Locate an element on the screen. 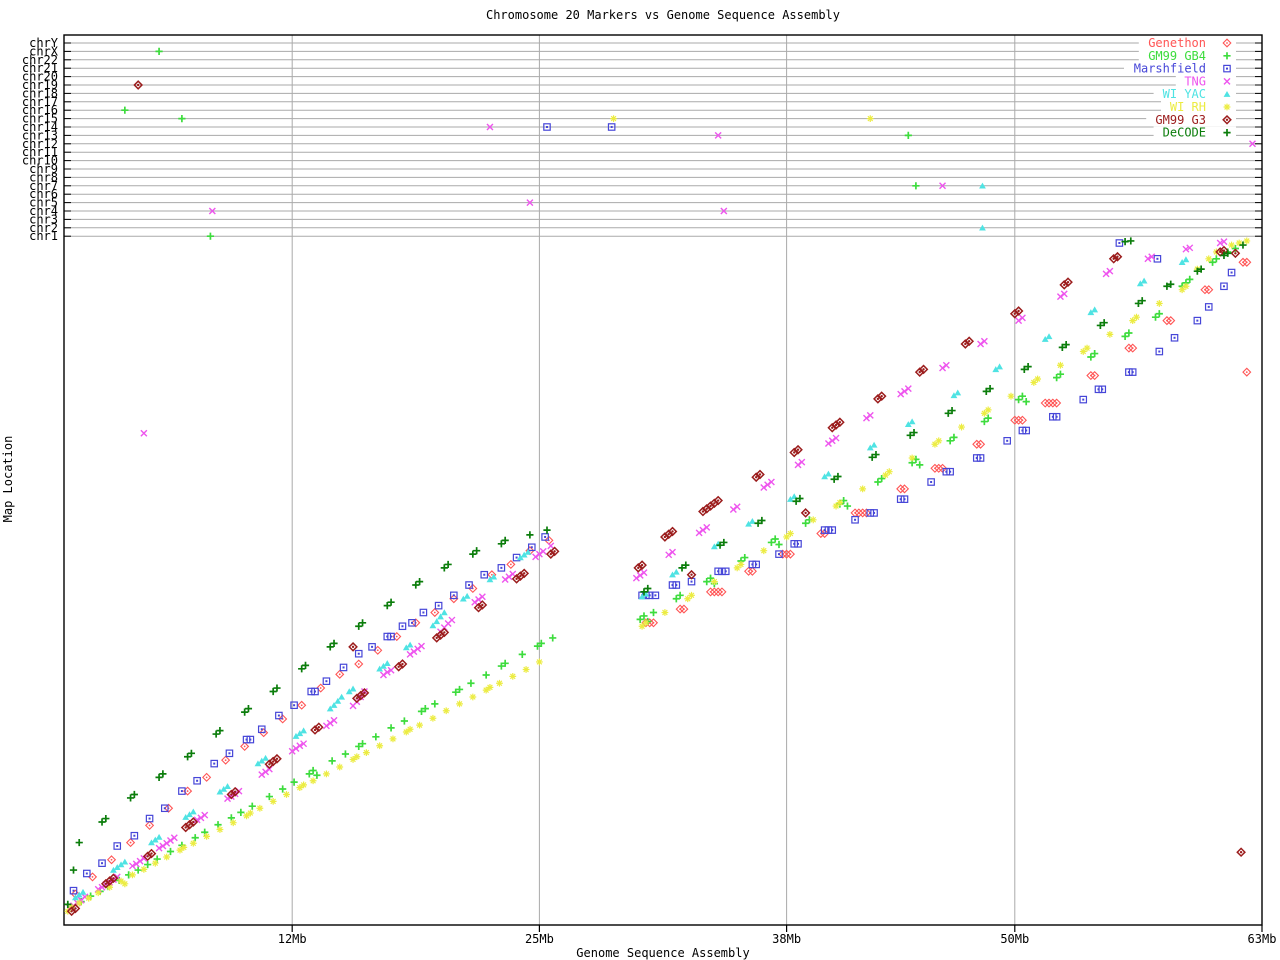  x-axis-label: Genome Sequence Assembly is located at coordinates (663, 953).